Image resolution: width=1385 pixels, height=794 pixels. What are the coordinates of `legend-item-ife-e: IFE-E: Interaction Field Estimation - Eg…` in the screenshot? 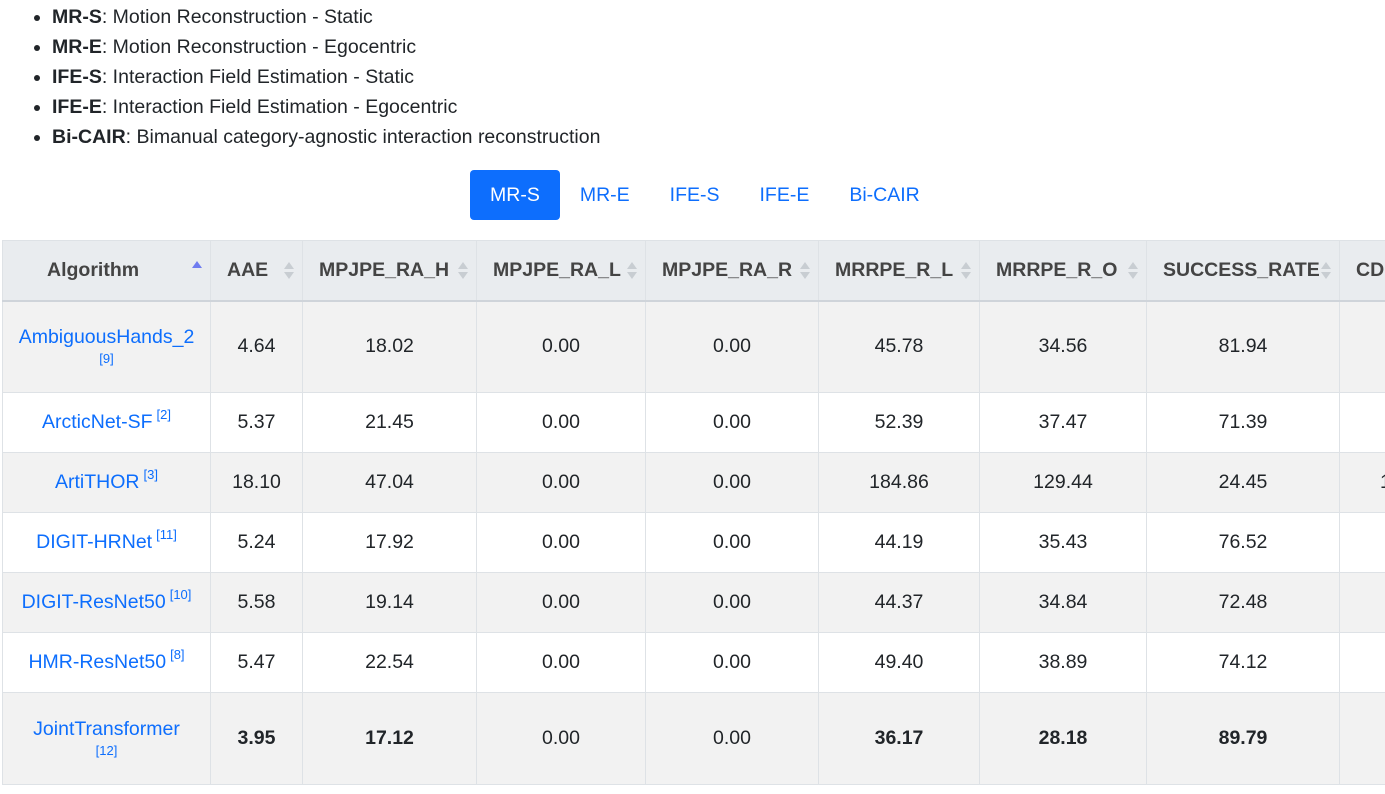 It's located at (326, 107).